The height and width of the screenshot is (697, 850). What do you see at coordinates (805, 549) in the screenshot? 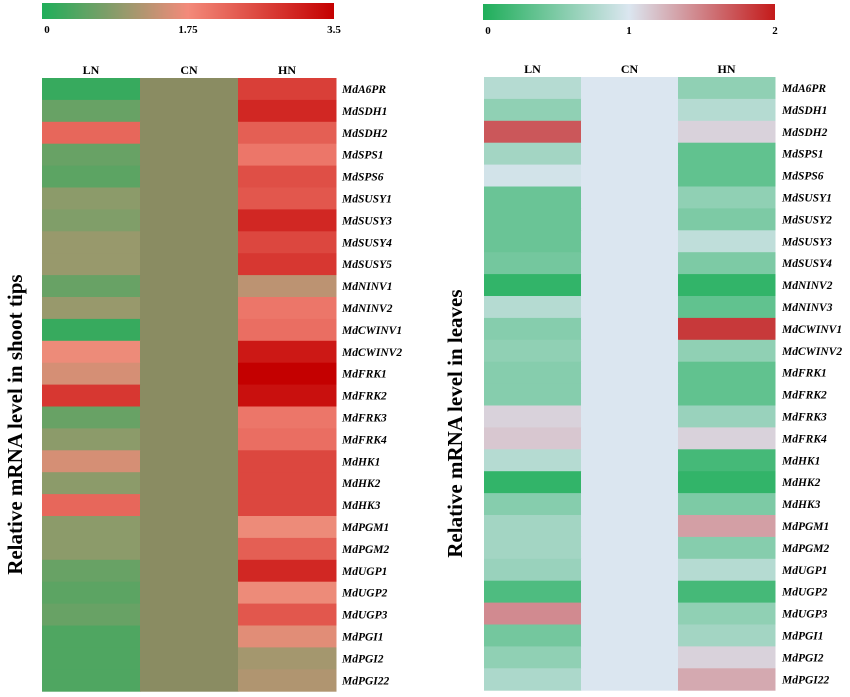
I see `gene-label: MdPGM2` at bounding box center [805, 549].